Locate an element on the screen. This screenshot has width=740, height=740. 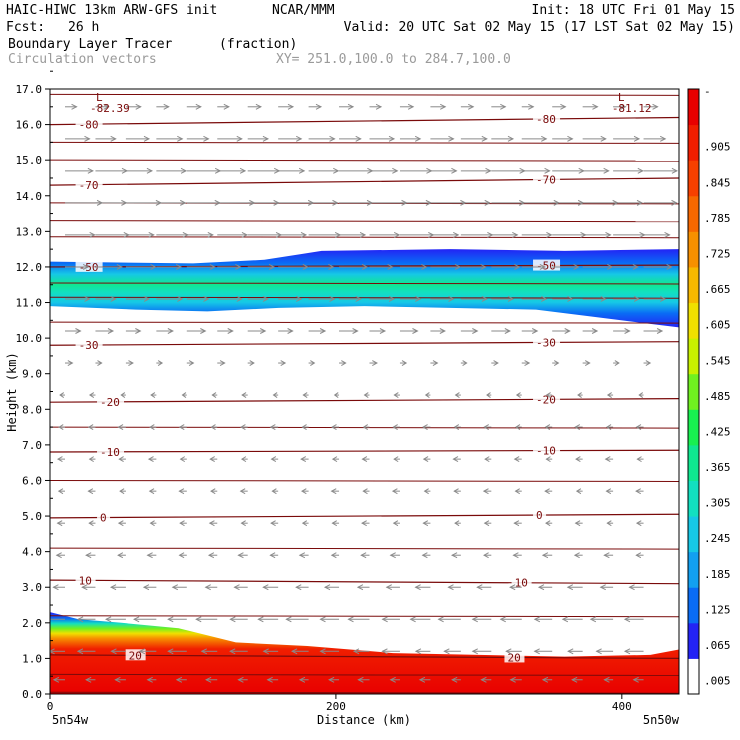
x-tick-label: 0 is located at coordinates (50, 706).